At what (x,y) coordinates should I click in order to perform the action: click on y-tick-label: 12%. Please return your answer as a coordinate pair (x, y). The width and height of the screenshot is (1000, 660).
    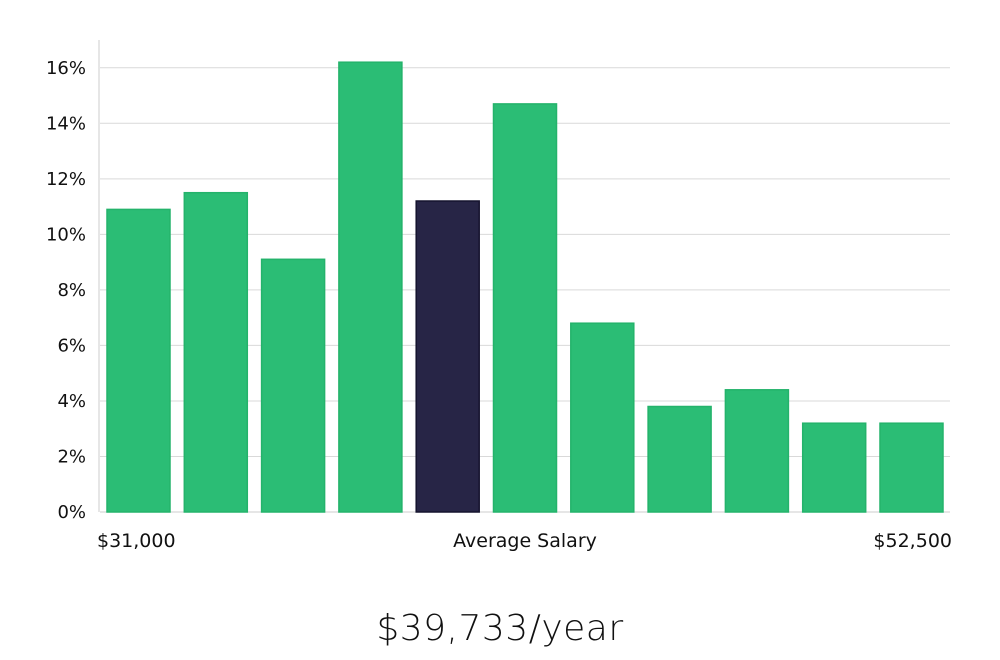
    Looking at the image, I should click on (66, 179).